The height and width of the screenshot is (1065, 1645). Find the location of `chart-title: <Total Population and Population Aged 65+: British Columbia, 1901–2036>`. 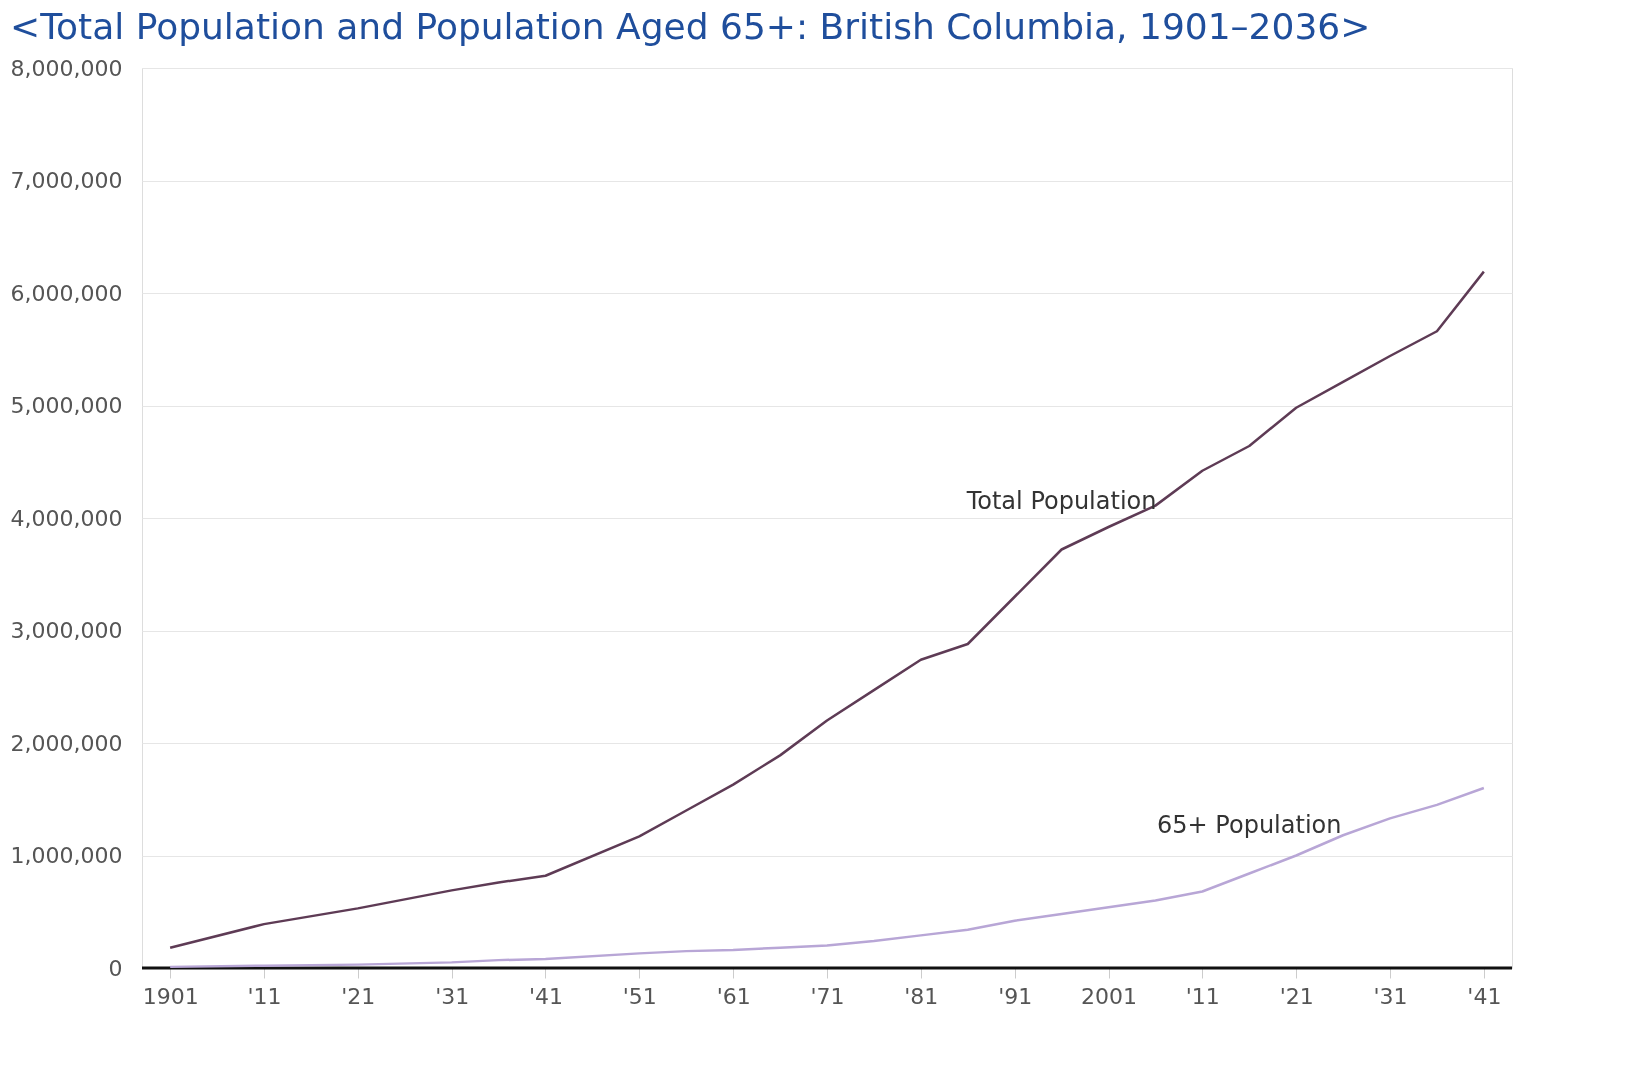

chart-title: <Total Population and Population Aged 65+: British Columbia, 1901–2036> is located at coordinates (690, 26).